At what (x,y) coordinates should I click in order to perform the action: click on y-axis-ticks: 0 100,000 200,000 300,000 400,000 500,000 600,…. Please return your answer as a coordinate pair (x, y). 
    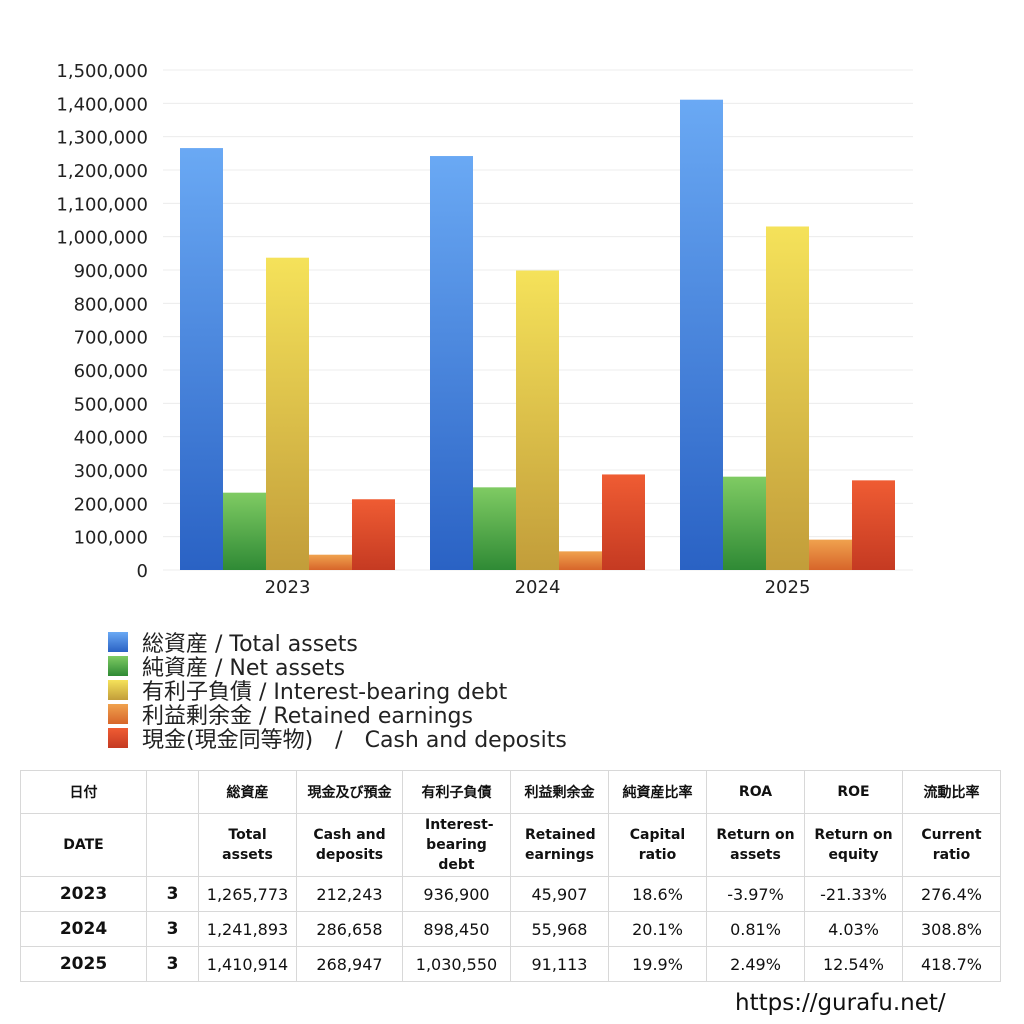
    Looking at the image, I should click on (102, 321).